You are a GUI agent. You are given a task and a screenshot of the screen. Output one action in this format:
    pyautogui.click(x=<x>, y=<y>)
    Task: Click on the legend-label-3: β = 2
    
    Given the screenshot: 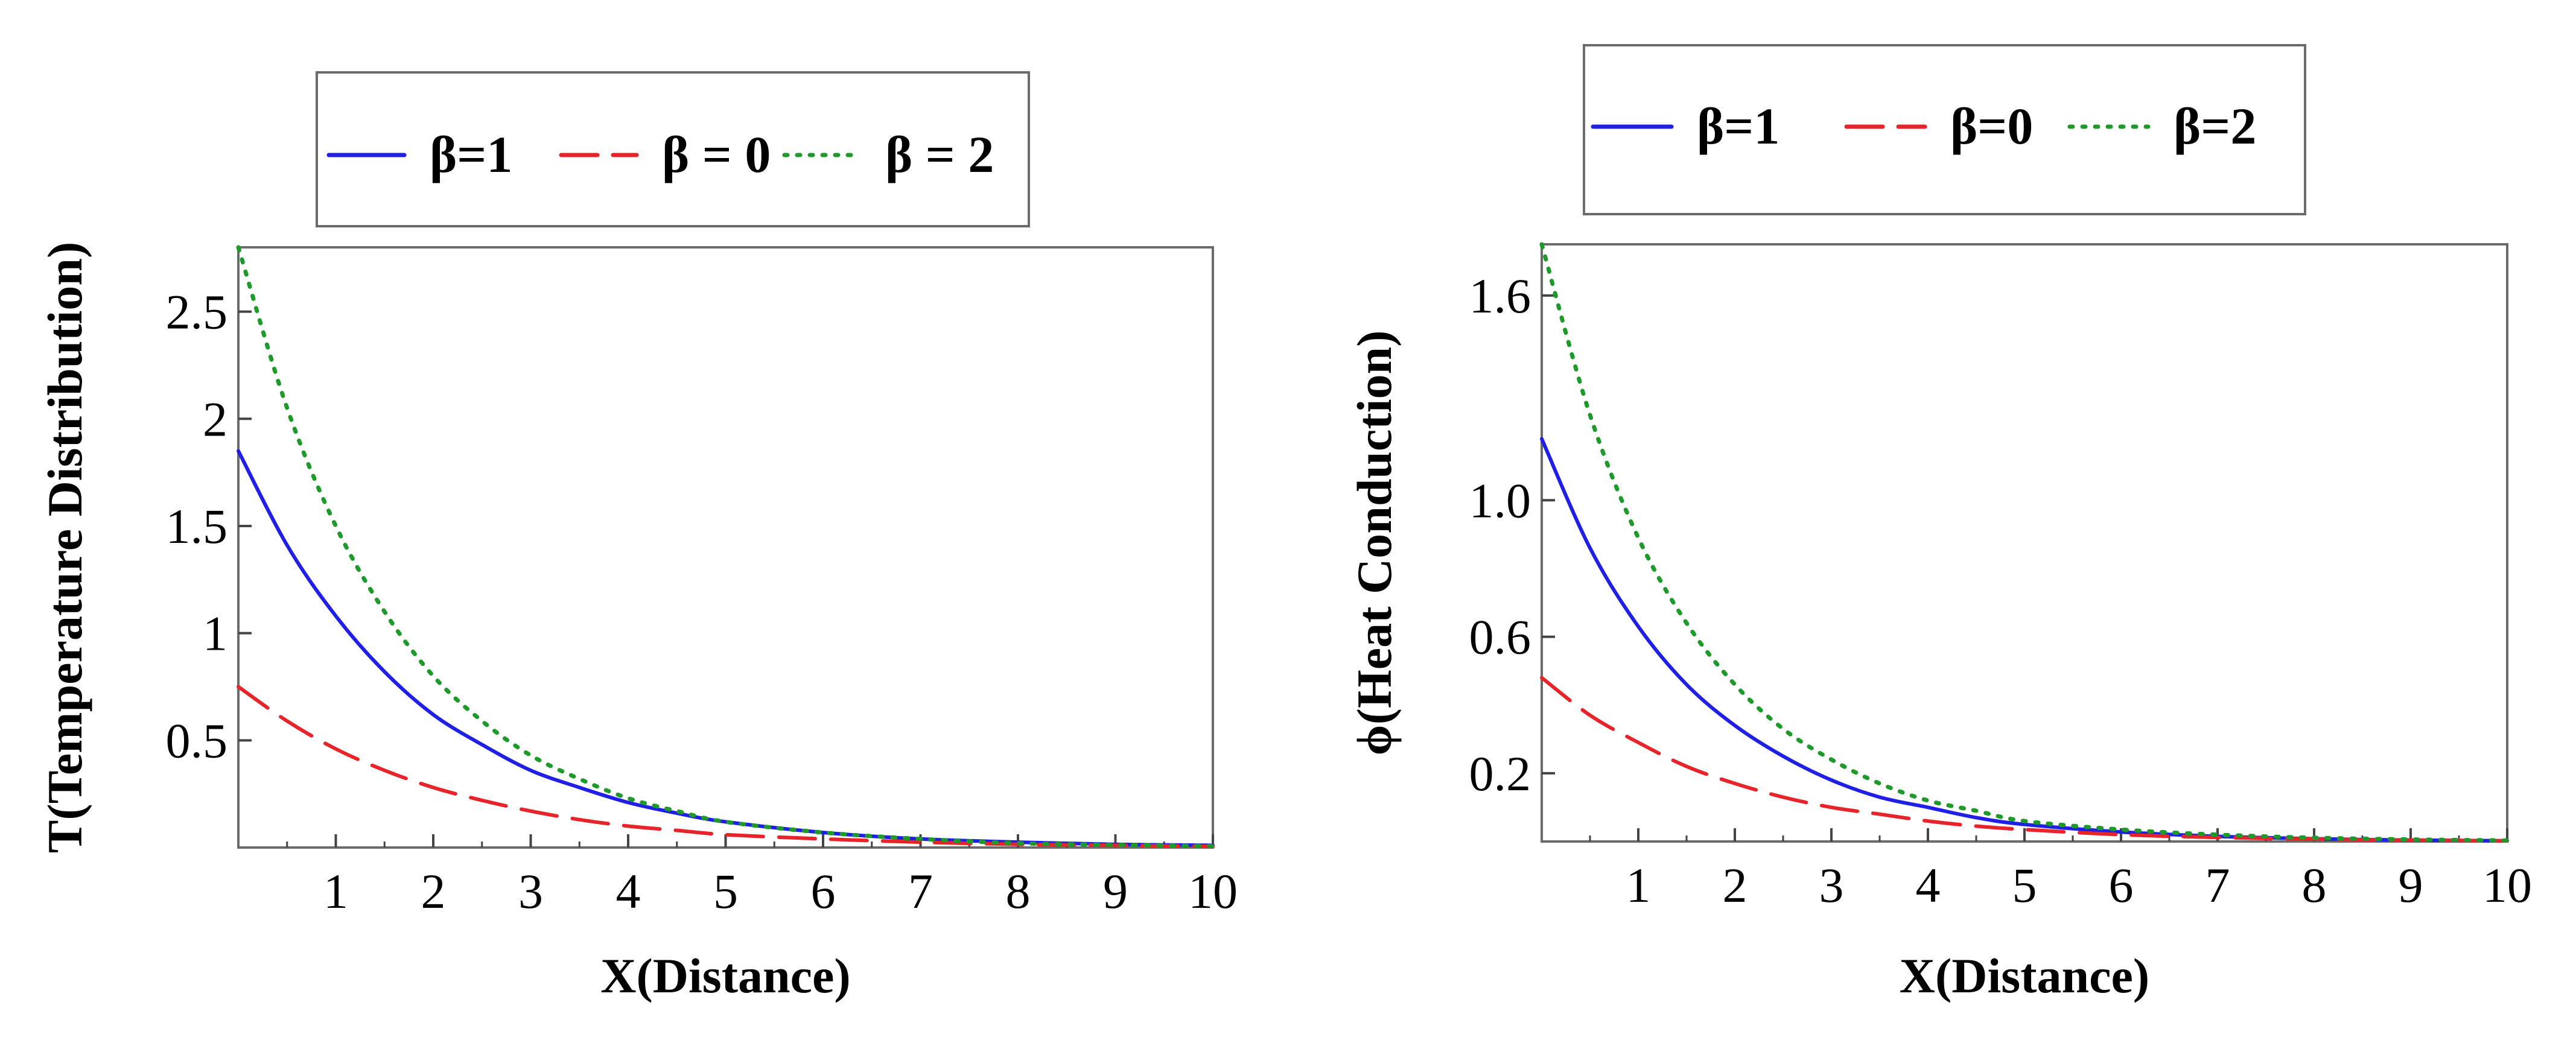 What is the action you would take?
    pyautogui.click(x=940, y=154)
    